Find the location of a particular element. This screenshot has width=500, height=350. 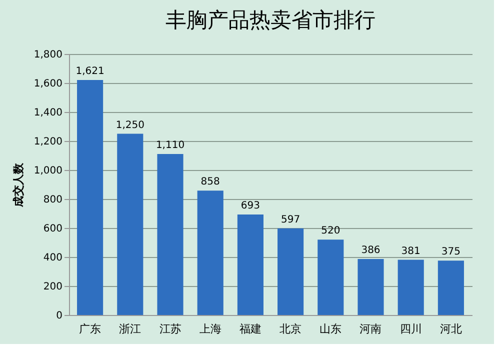

y-tick-label: 1,200 is located at coordinates (48, 142).